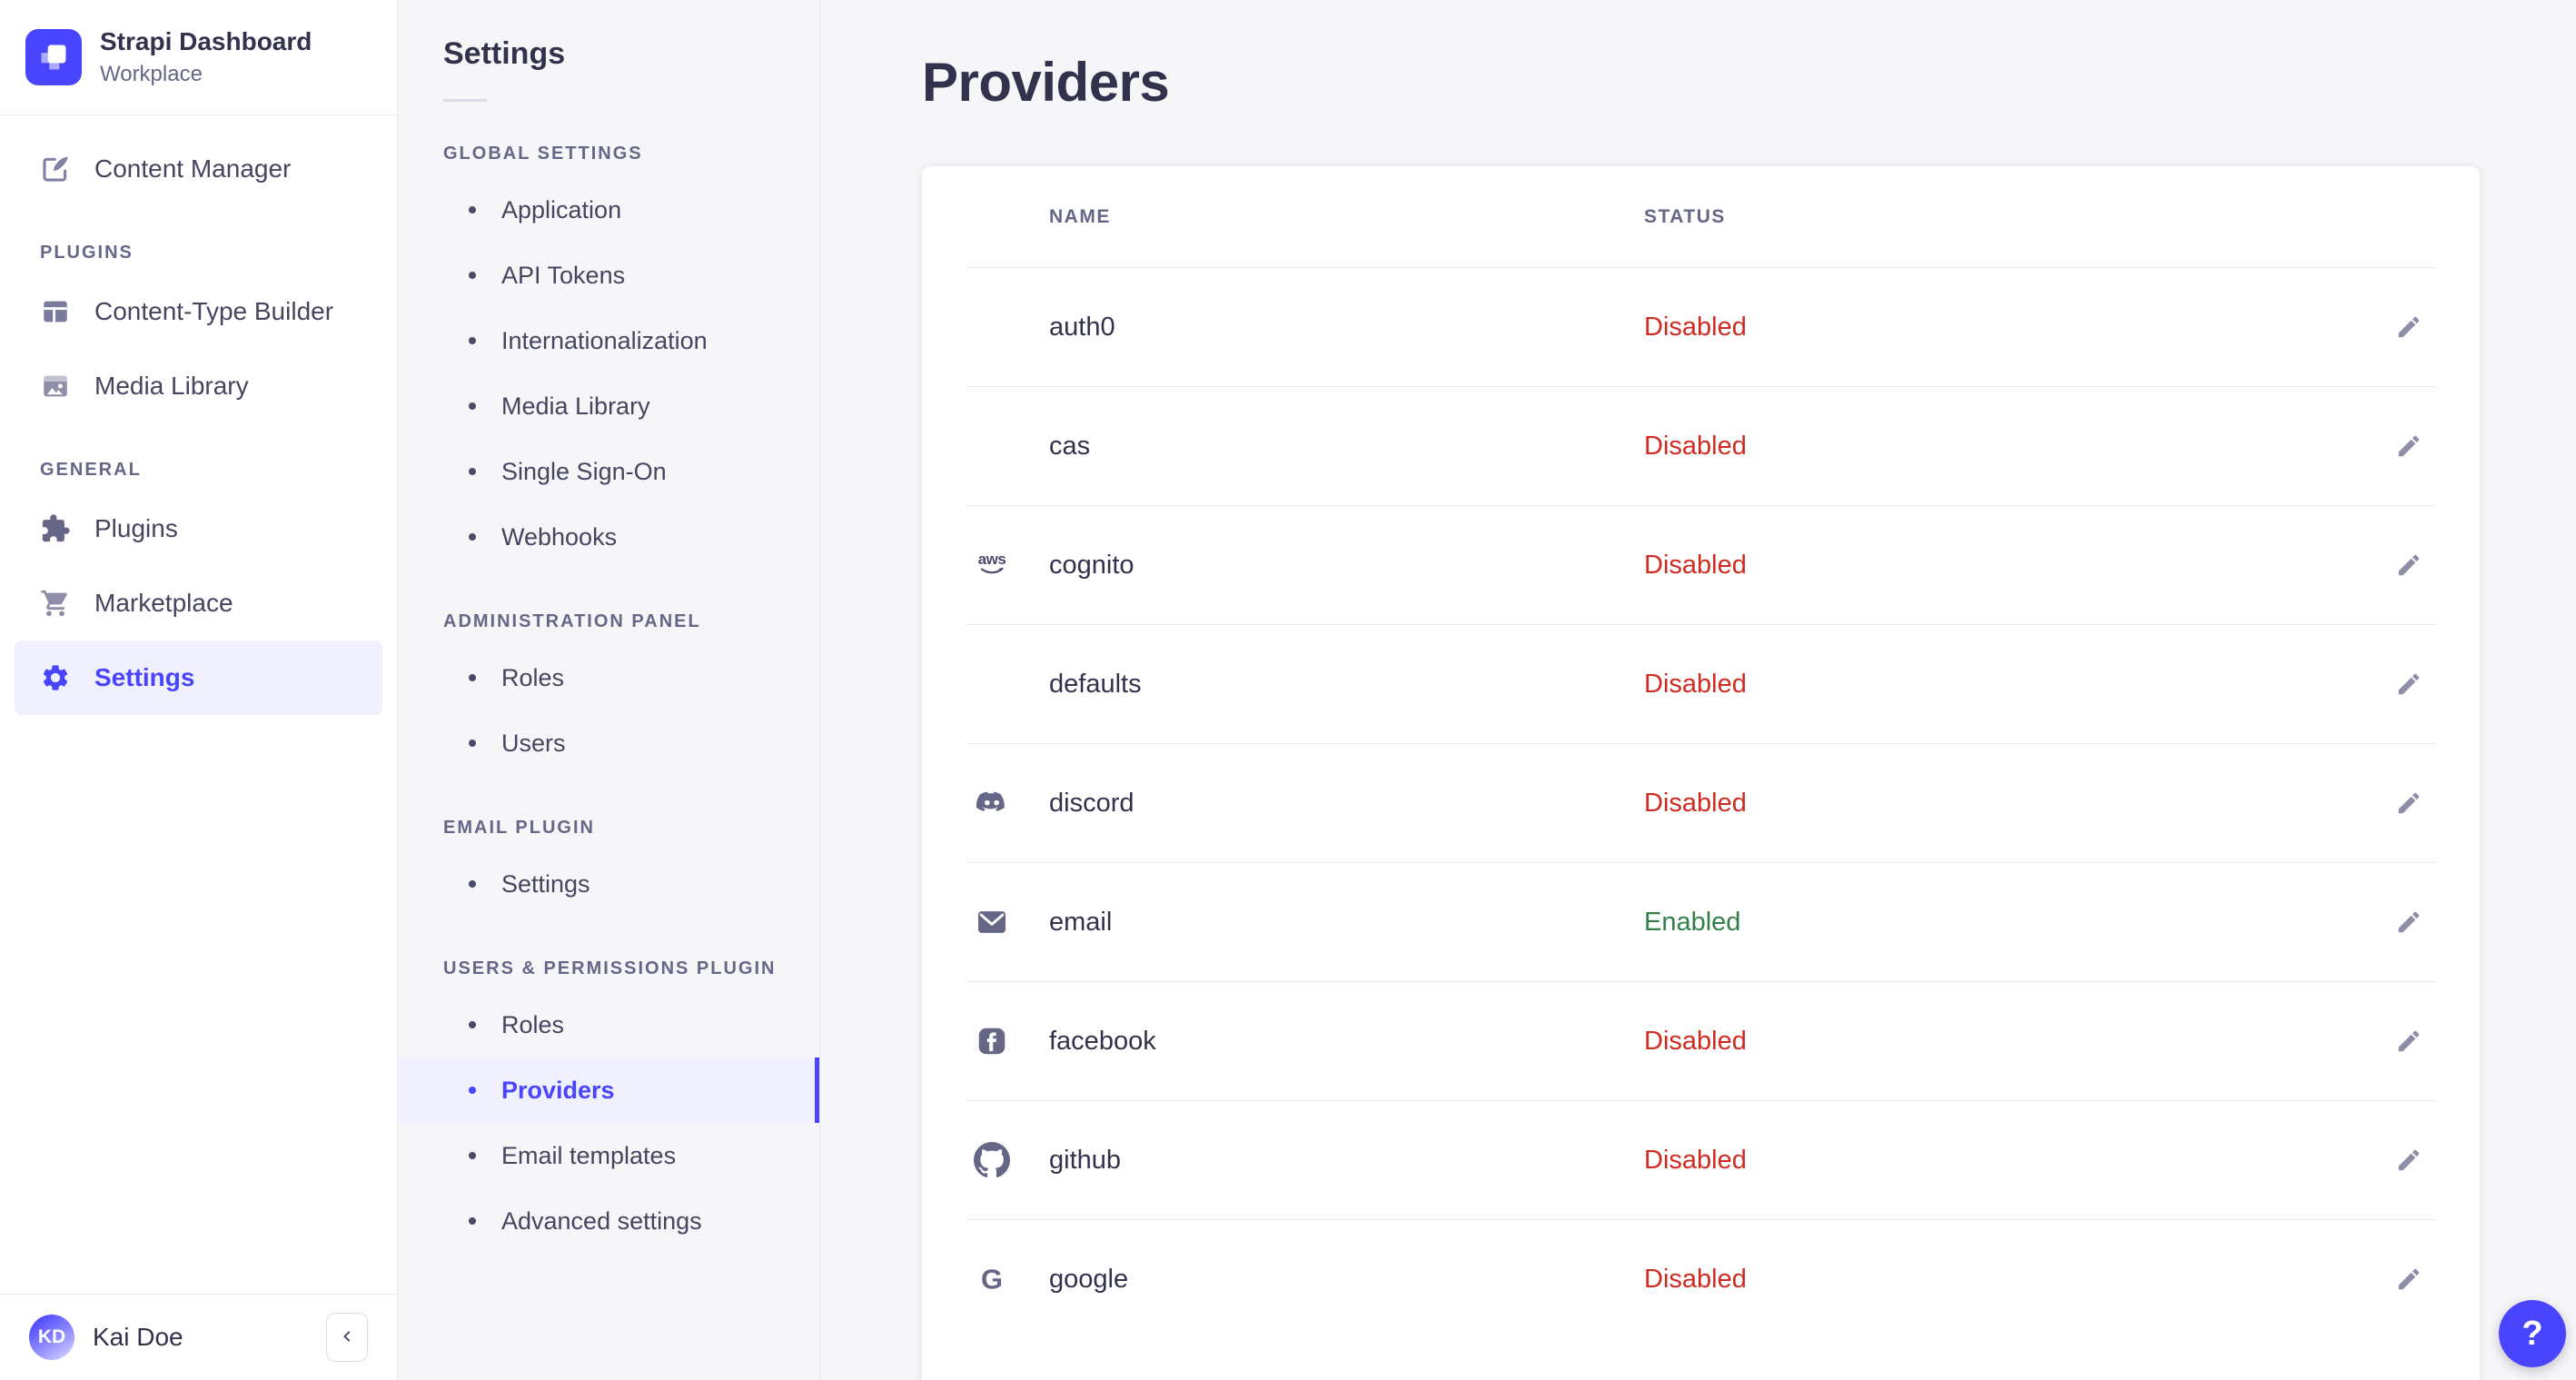  What do you see at coordinates (519, 828) in the screenshot?
I see `subnav-group-email-plugin: EMAIL PLUGIN` at bounding box center [519, 828].